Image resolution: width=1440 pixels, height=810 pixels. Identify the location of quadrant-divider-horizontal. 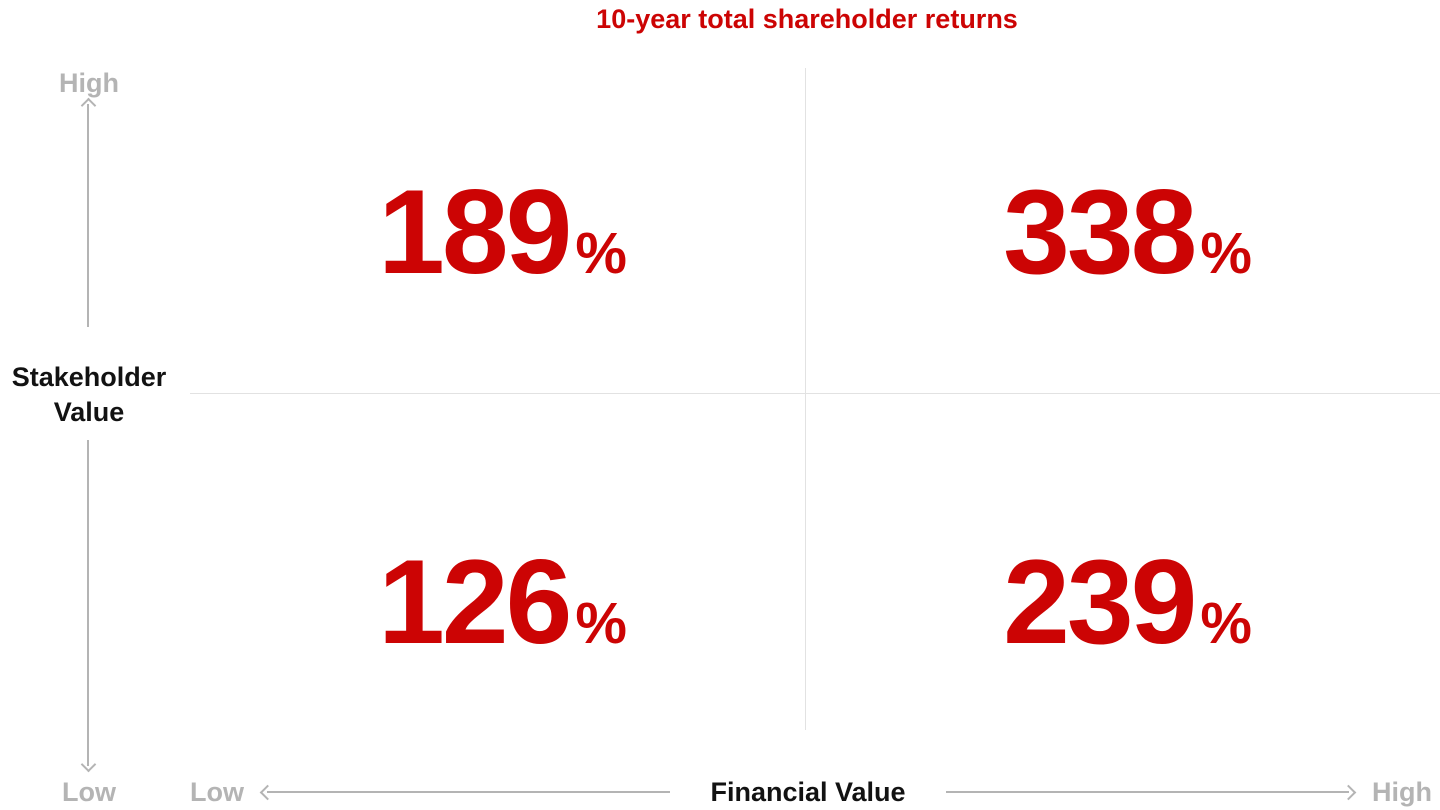
(815, 393).